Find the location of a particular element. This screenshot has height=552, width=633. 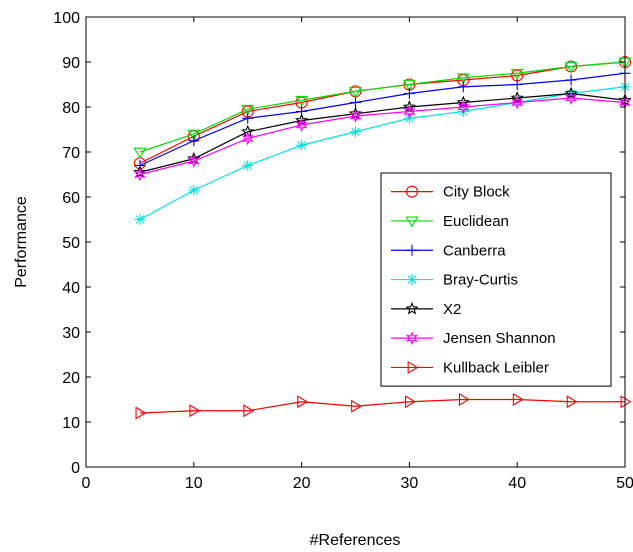

legend-item: Euclidean is located at coordinates (450, 221).